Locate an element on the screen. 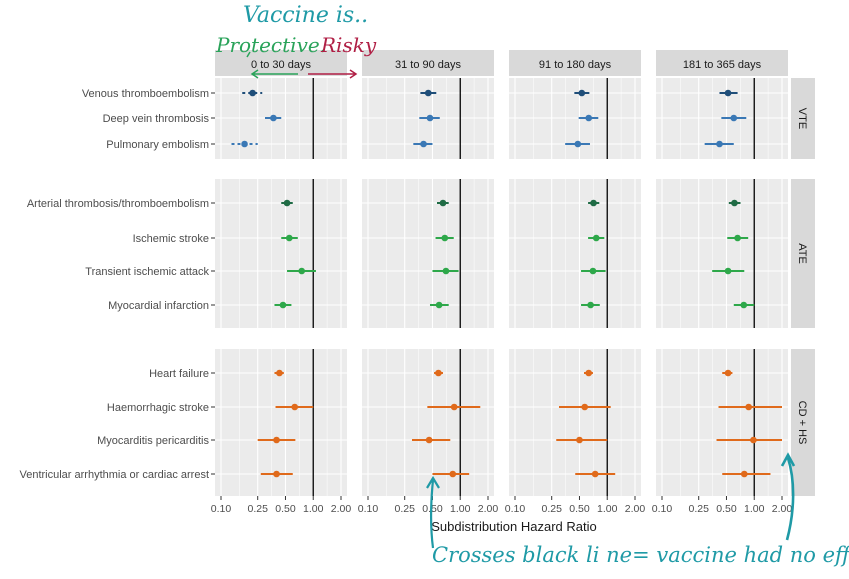 The image size is (849, 579). note-arrow-right is located at coordinates (788, 496).